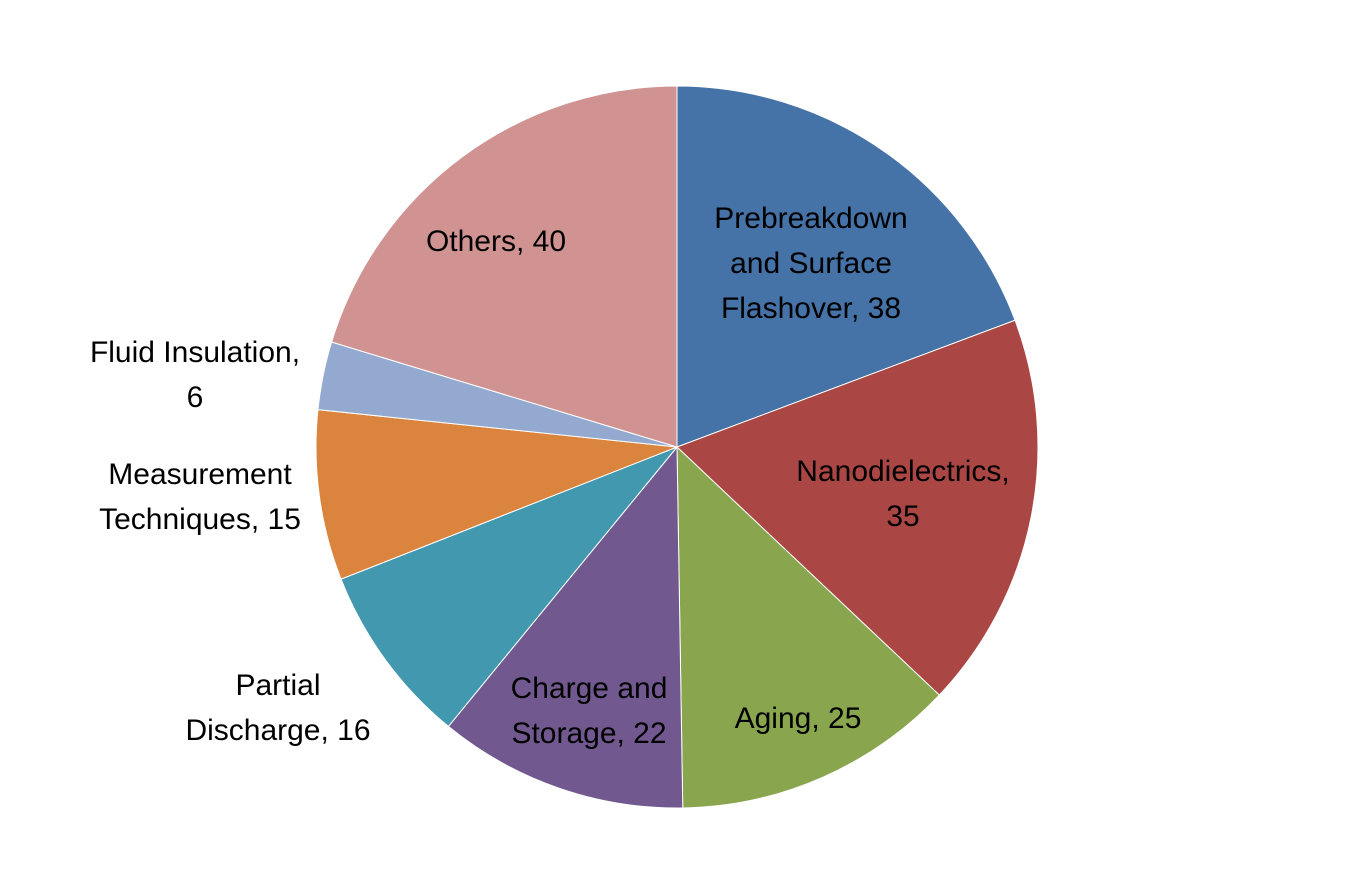 The image size is (1353, 896). I want to click on data-label-others: Others, 40, so click(496, 241).